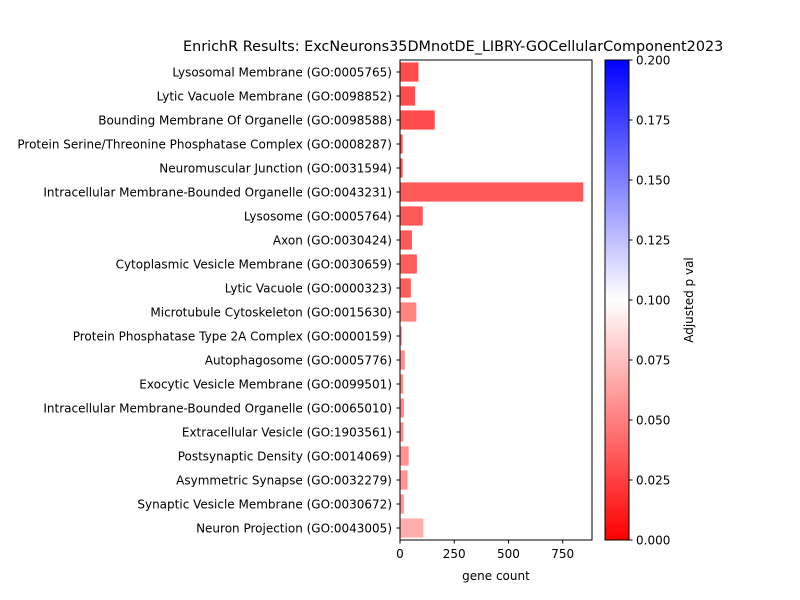  I want to click on y-tick-label: Asymmetric Synapse (GO:0032279), so click(284, 481).